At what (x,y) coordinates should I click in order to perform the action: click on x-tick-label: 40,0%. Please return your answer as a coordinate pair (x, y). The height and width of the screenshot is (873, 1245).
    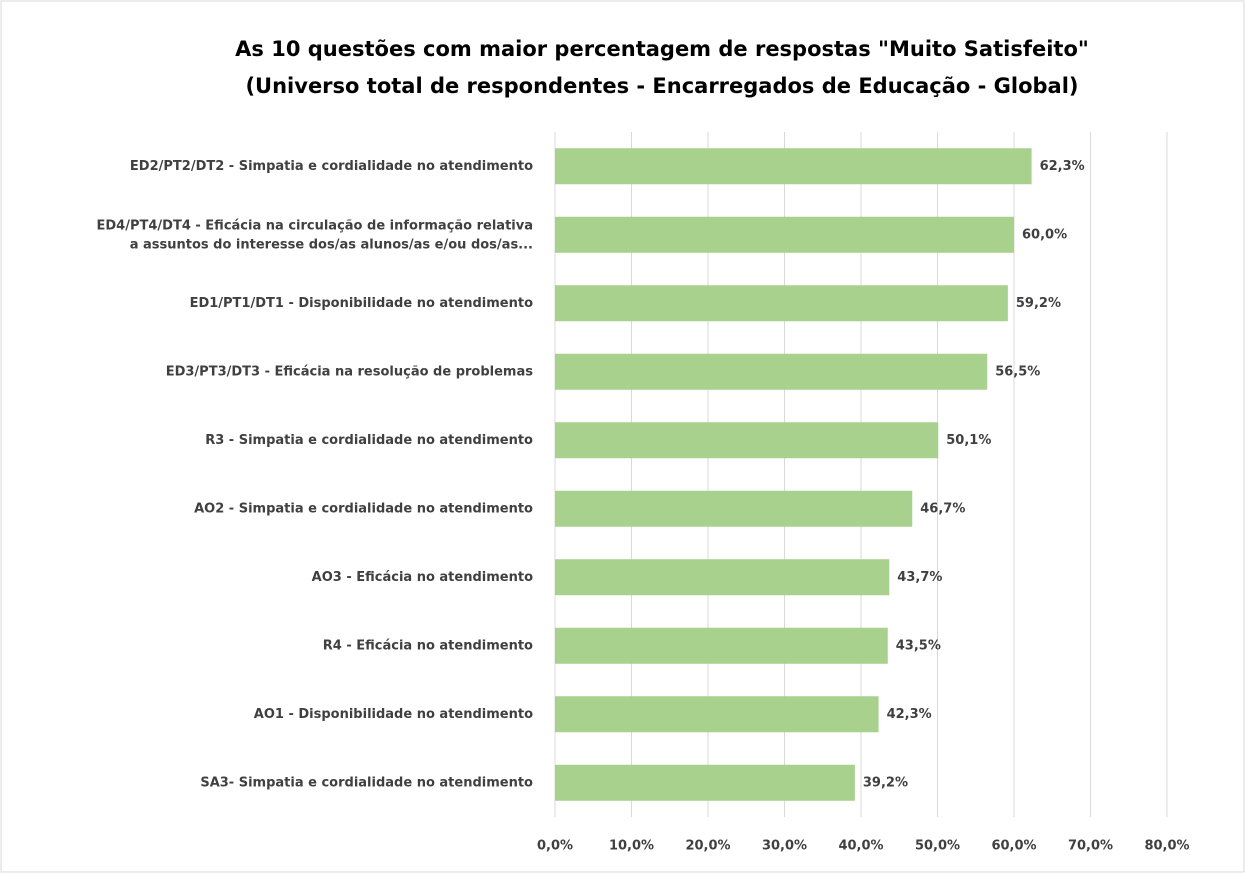
    Looking at the image, I should click on (860, 846).